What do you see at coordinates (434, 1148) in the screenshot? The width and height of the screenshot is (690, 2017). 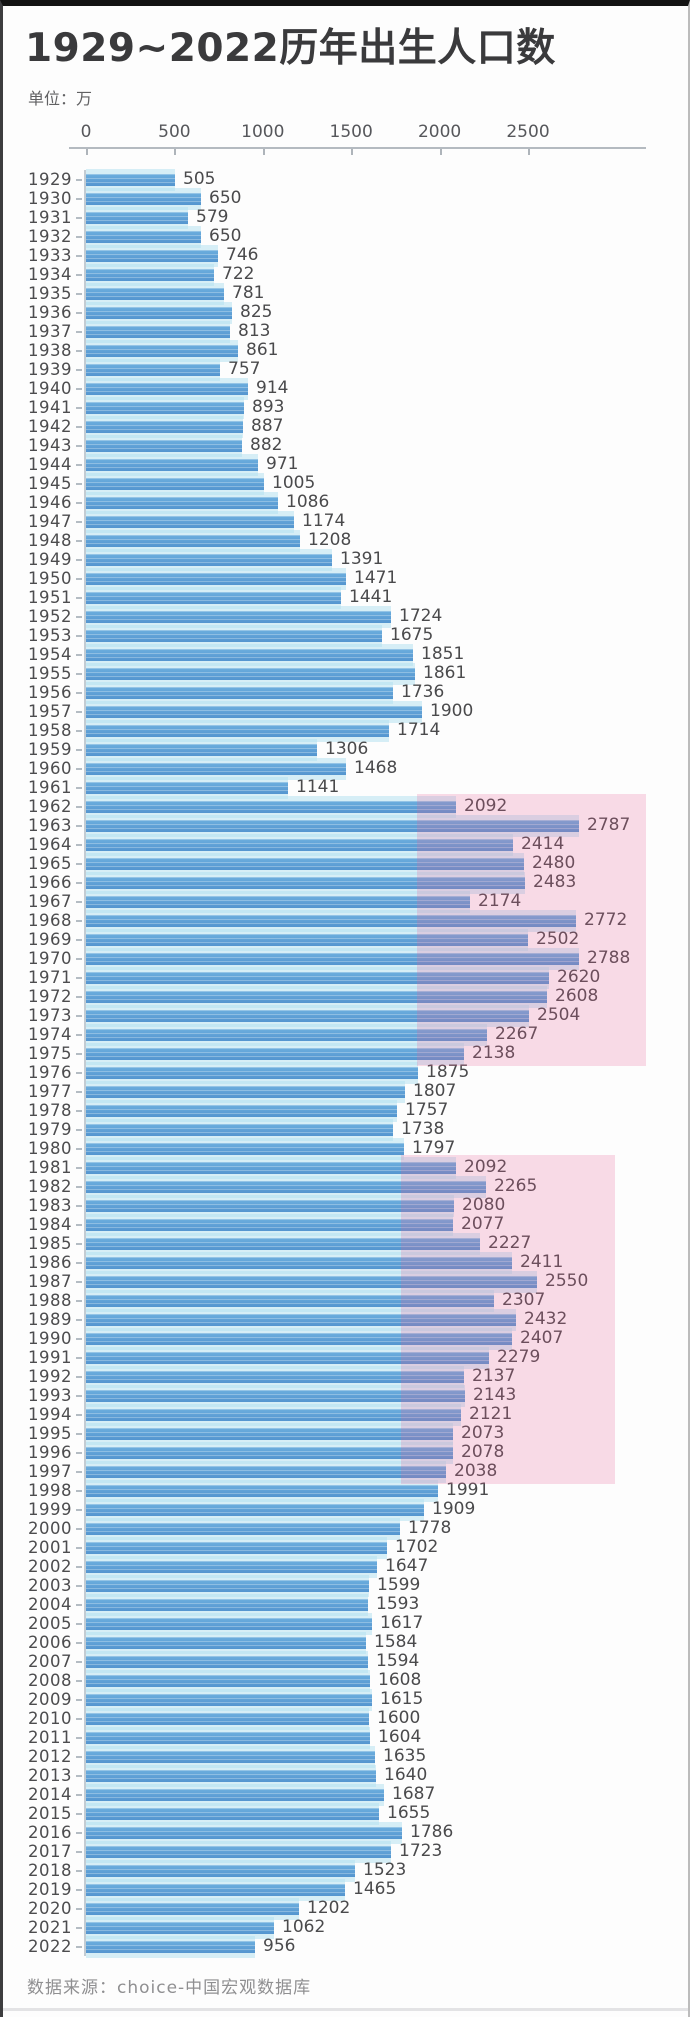 I see `value-label: 1797` at bounding box center [434, 1148].